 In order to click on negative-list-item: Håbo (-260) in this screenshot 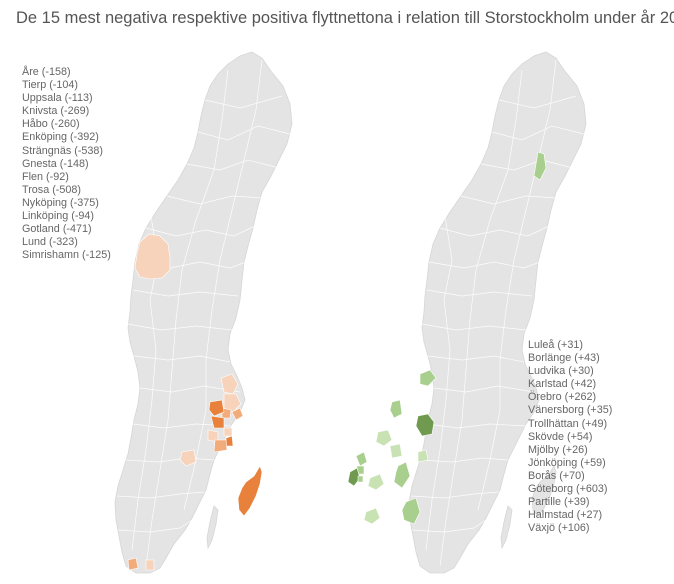, I will do `click(51, 124)`.